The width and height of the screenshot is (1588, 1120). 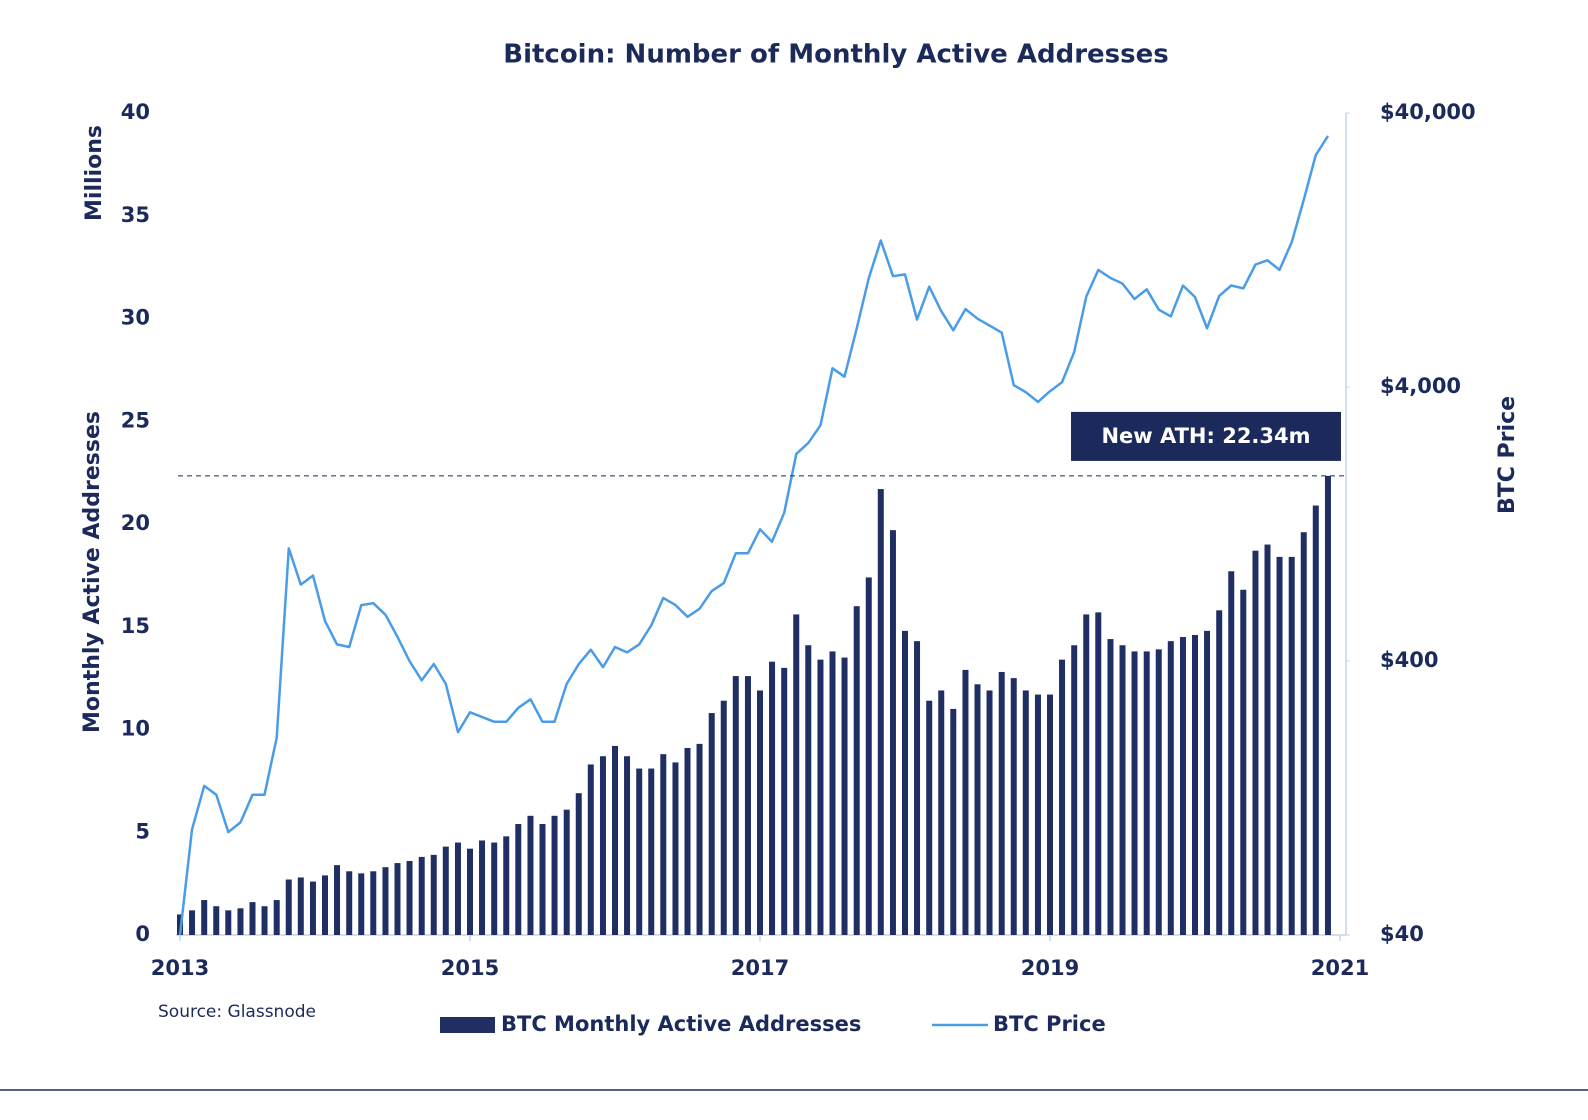 I want to click on x-tick-label: 2021, so click(x=1340, y=968).